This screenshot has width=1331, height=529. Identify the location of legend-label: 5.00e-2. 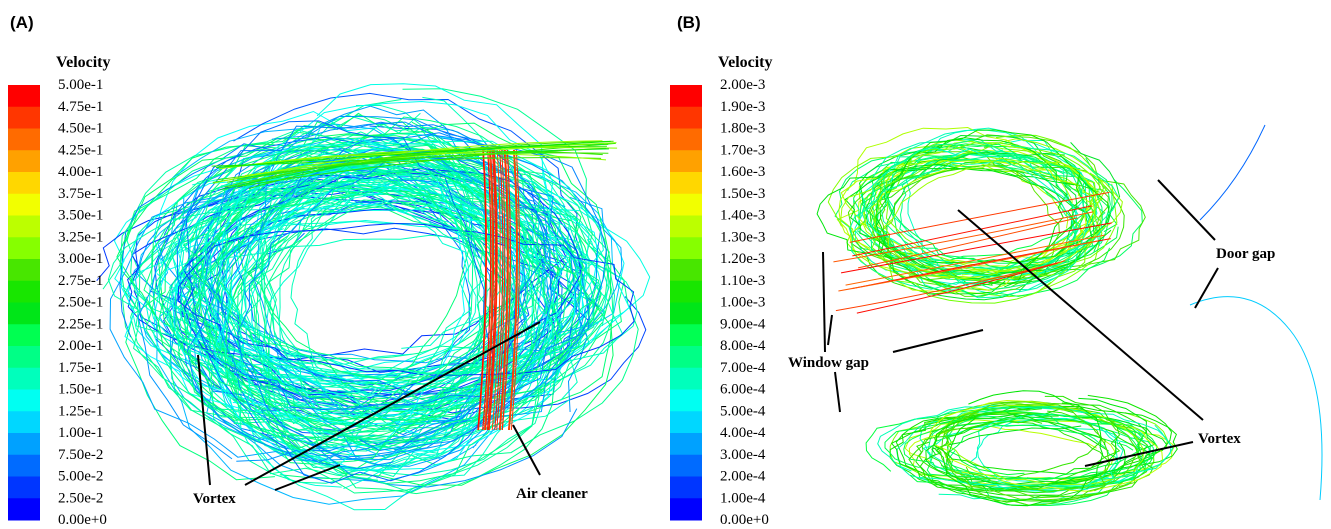
(80, 477).